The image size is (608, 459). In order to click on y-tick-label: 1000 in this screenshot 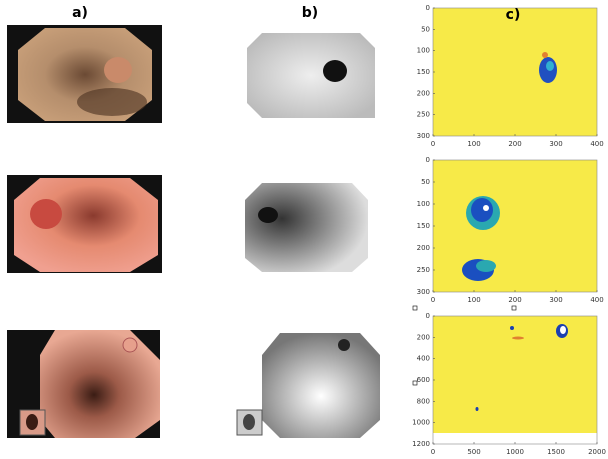, I will do `click(421, 423)`.